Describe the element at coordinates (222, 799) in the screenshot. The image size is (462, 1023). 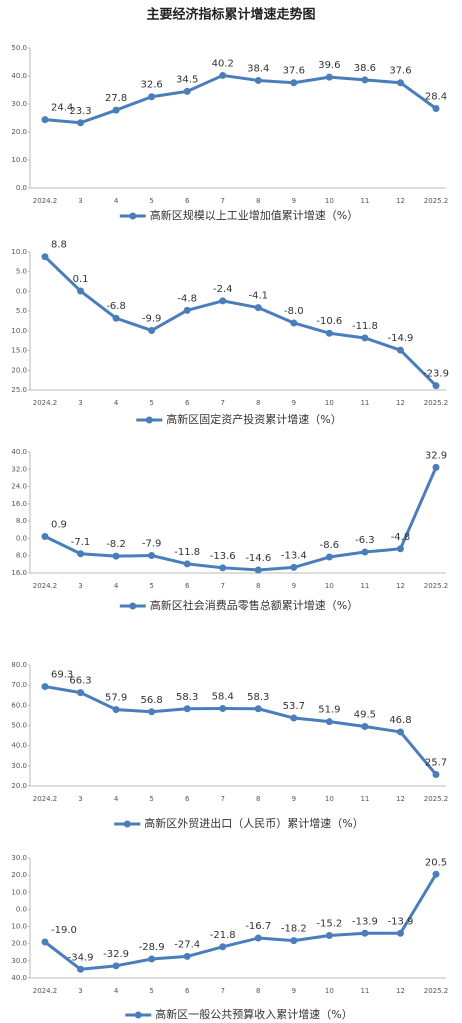
I see `x-tick-label: 7` at that location.